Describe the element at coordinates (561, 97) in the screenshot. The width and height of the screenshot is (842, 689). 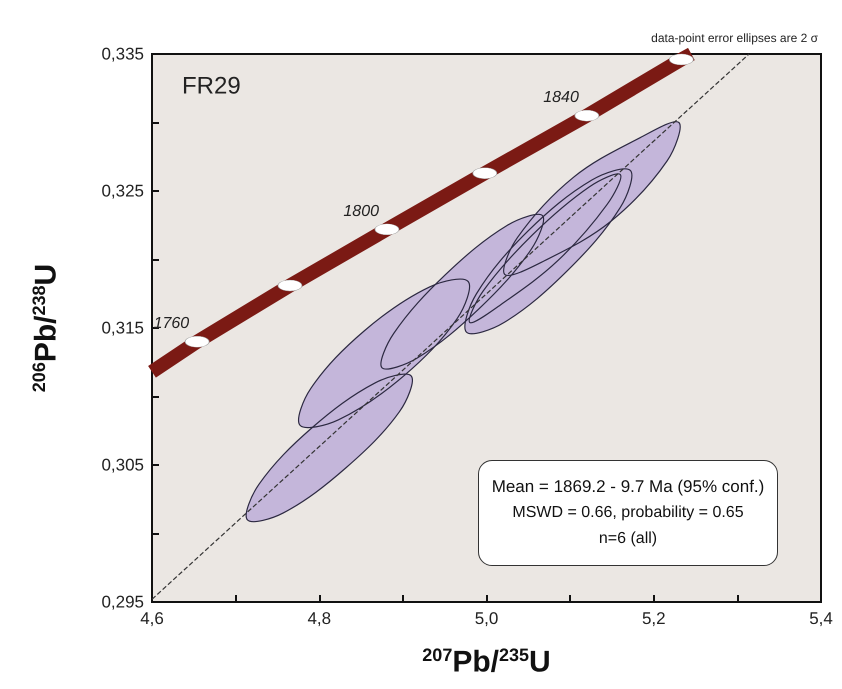
I see `annotation: 1840` at that location.